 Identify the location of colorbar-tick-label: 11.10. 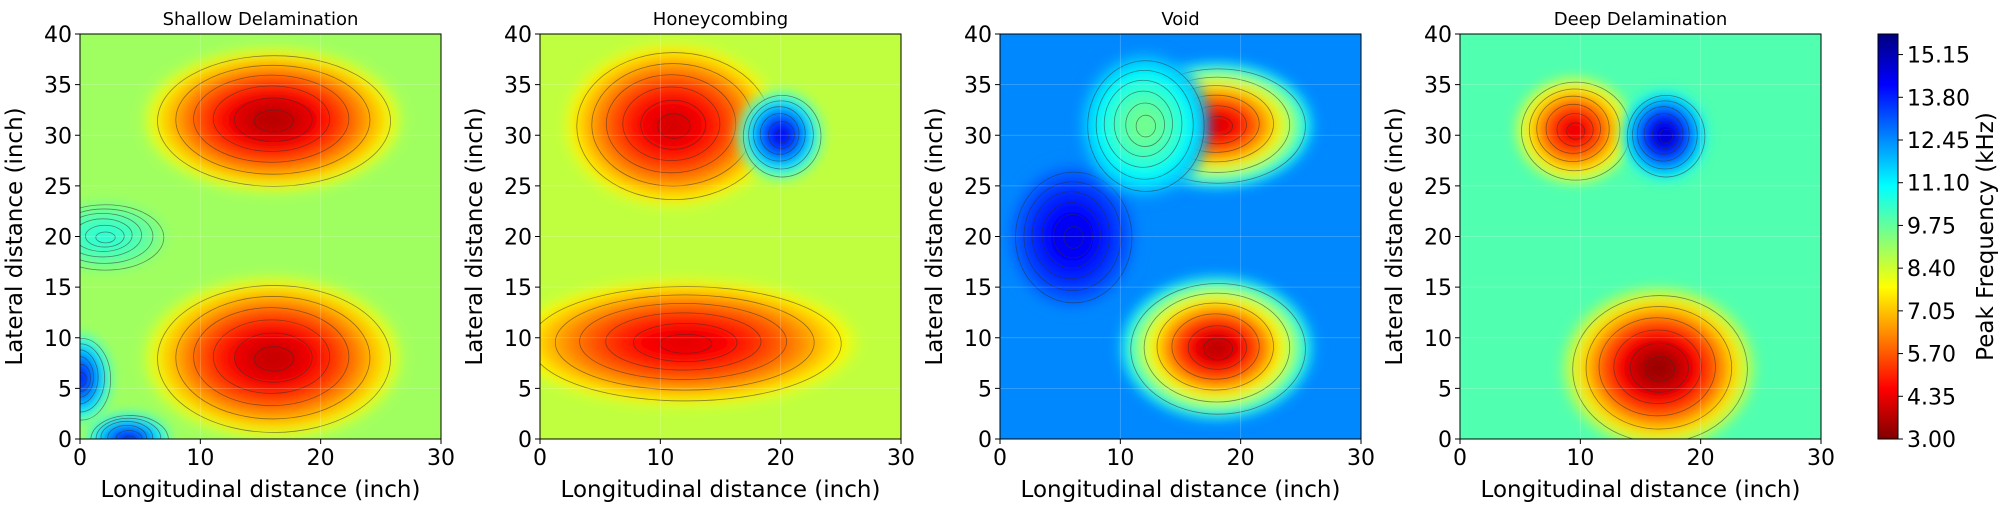
(1938, 184).